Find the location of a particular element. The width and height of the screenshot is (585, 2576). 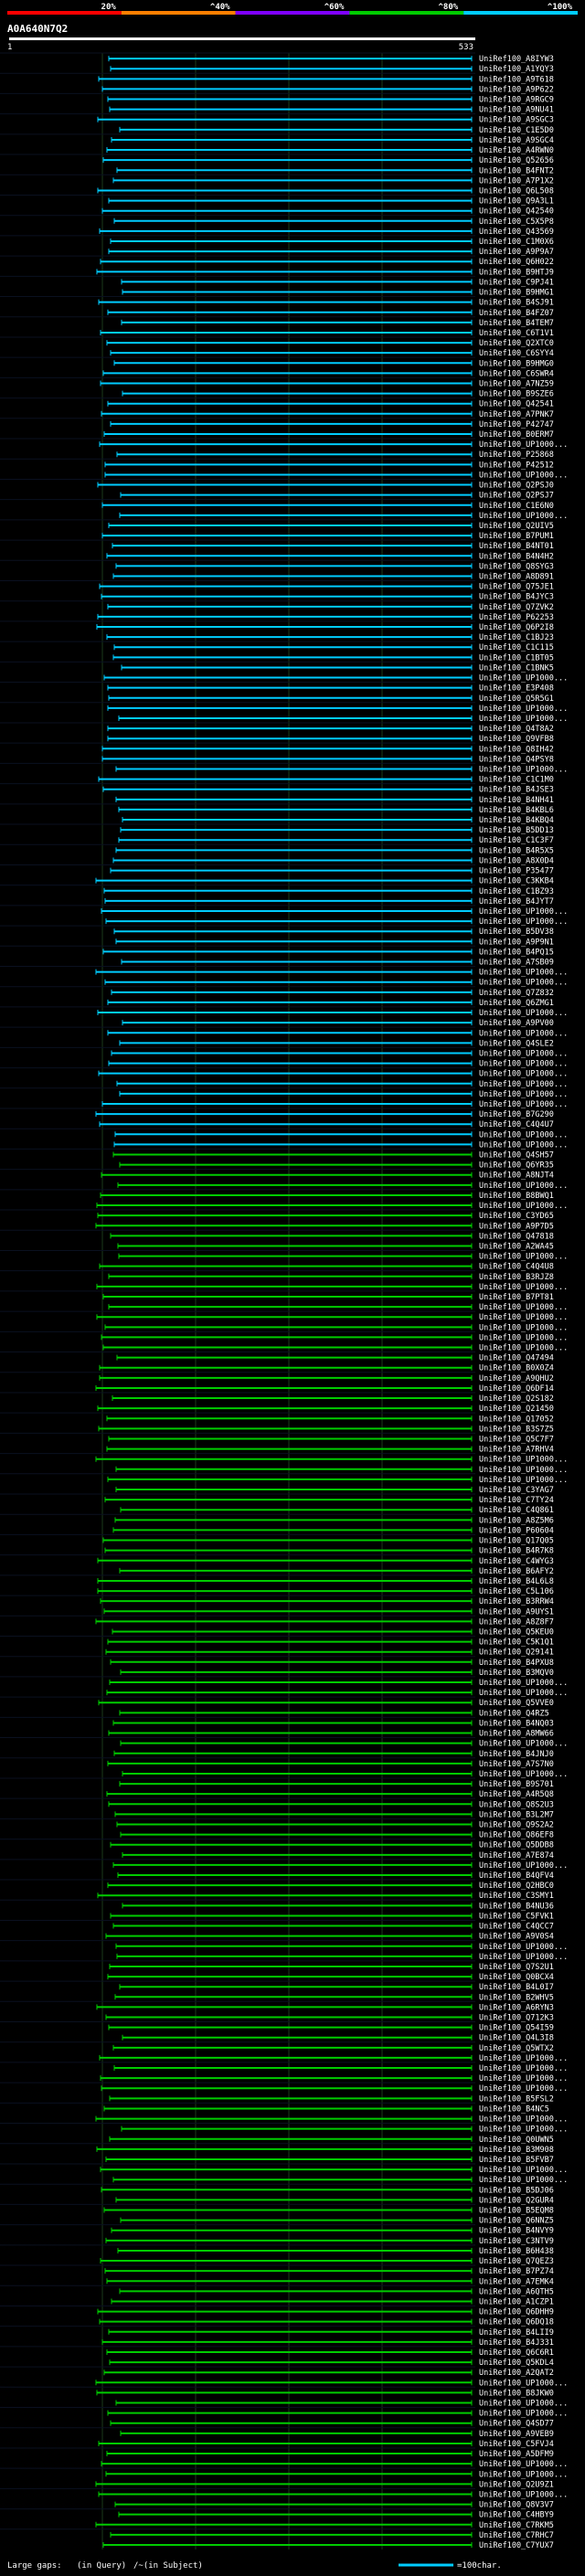

hit-label: UniRef100_B3RJZ8 is located at coordinates (516, 1277).